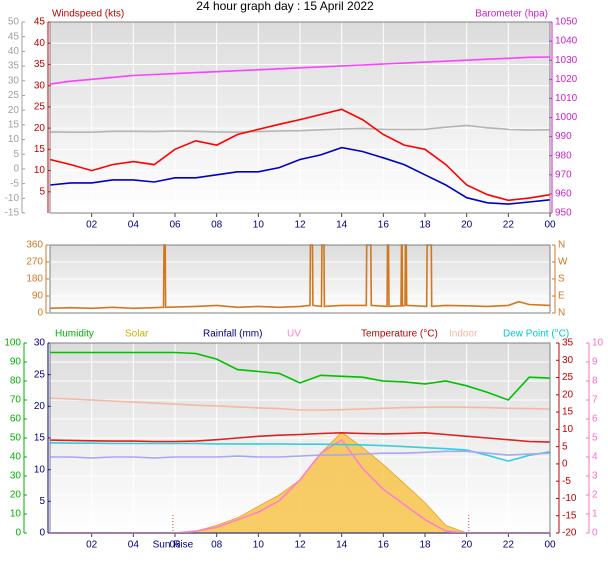 This screenshot has height=566, width=608. What do you see at coordinates (34, 262) in the screenshot?
I see `y-tick-label: 270` at bounding box center [34, 262].